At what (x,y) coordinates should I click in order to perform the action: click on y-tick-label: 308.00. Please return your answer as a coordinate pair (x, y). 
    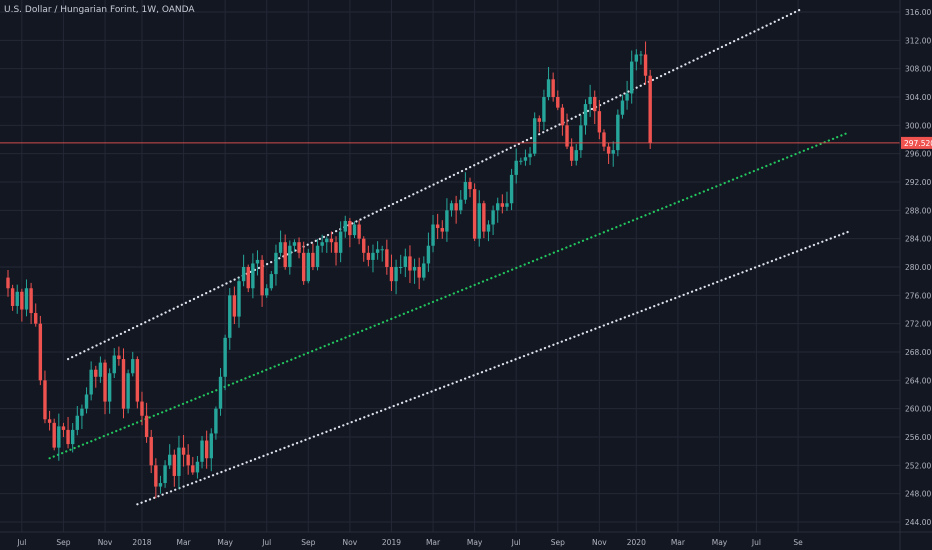
    Looking at the image, I should click on (918, 69).